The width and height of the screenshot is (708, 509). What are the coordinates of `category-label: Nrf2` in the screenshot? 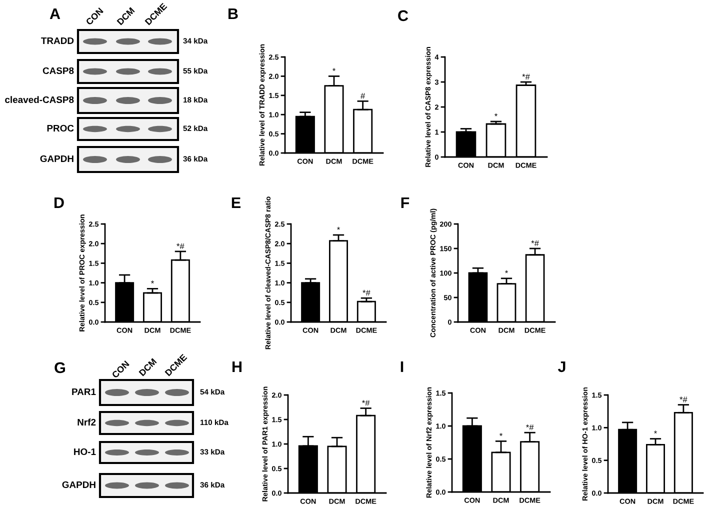 It's located at (87, 422).